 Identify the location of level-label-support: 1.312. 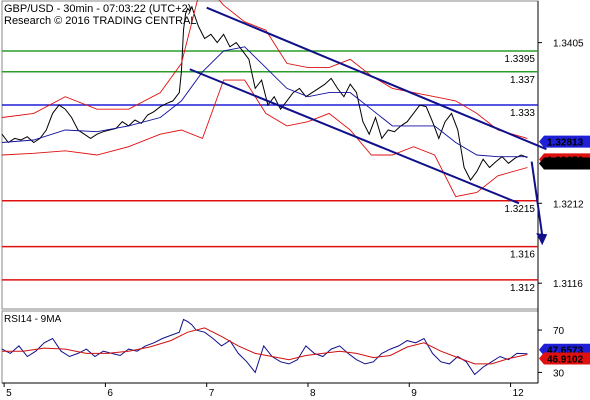
(522, 288).